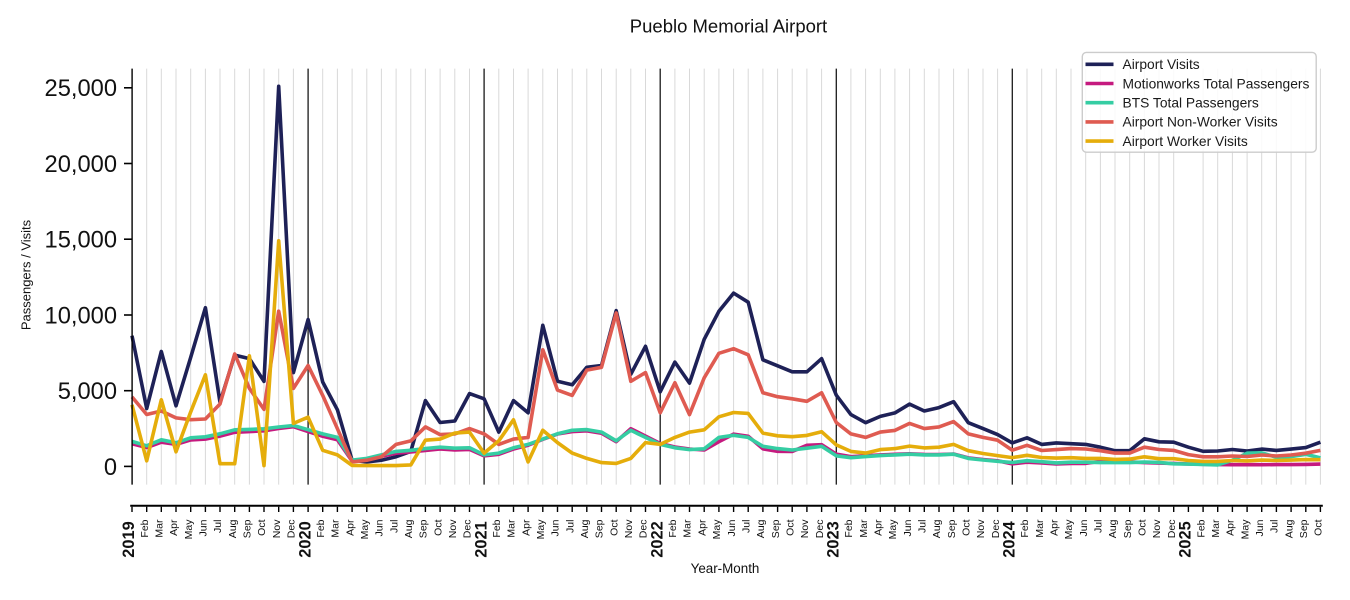 The width and height of the screenshot is (1350, 600). Describe the element at coordinates (81, 165) in the screenshot. I see `svg-text: 20,000` at that location.